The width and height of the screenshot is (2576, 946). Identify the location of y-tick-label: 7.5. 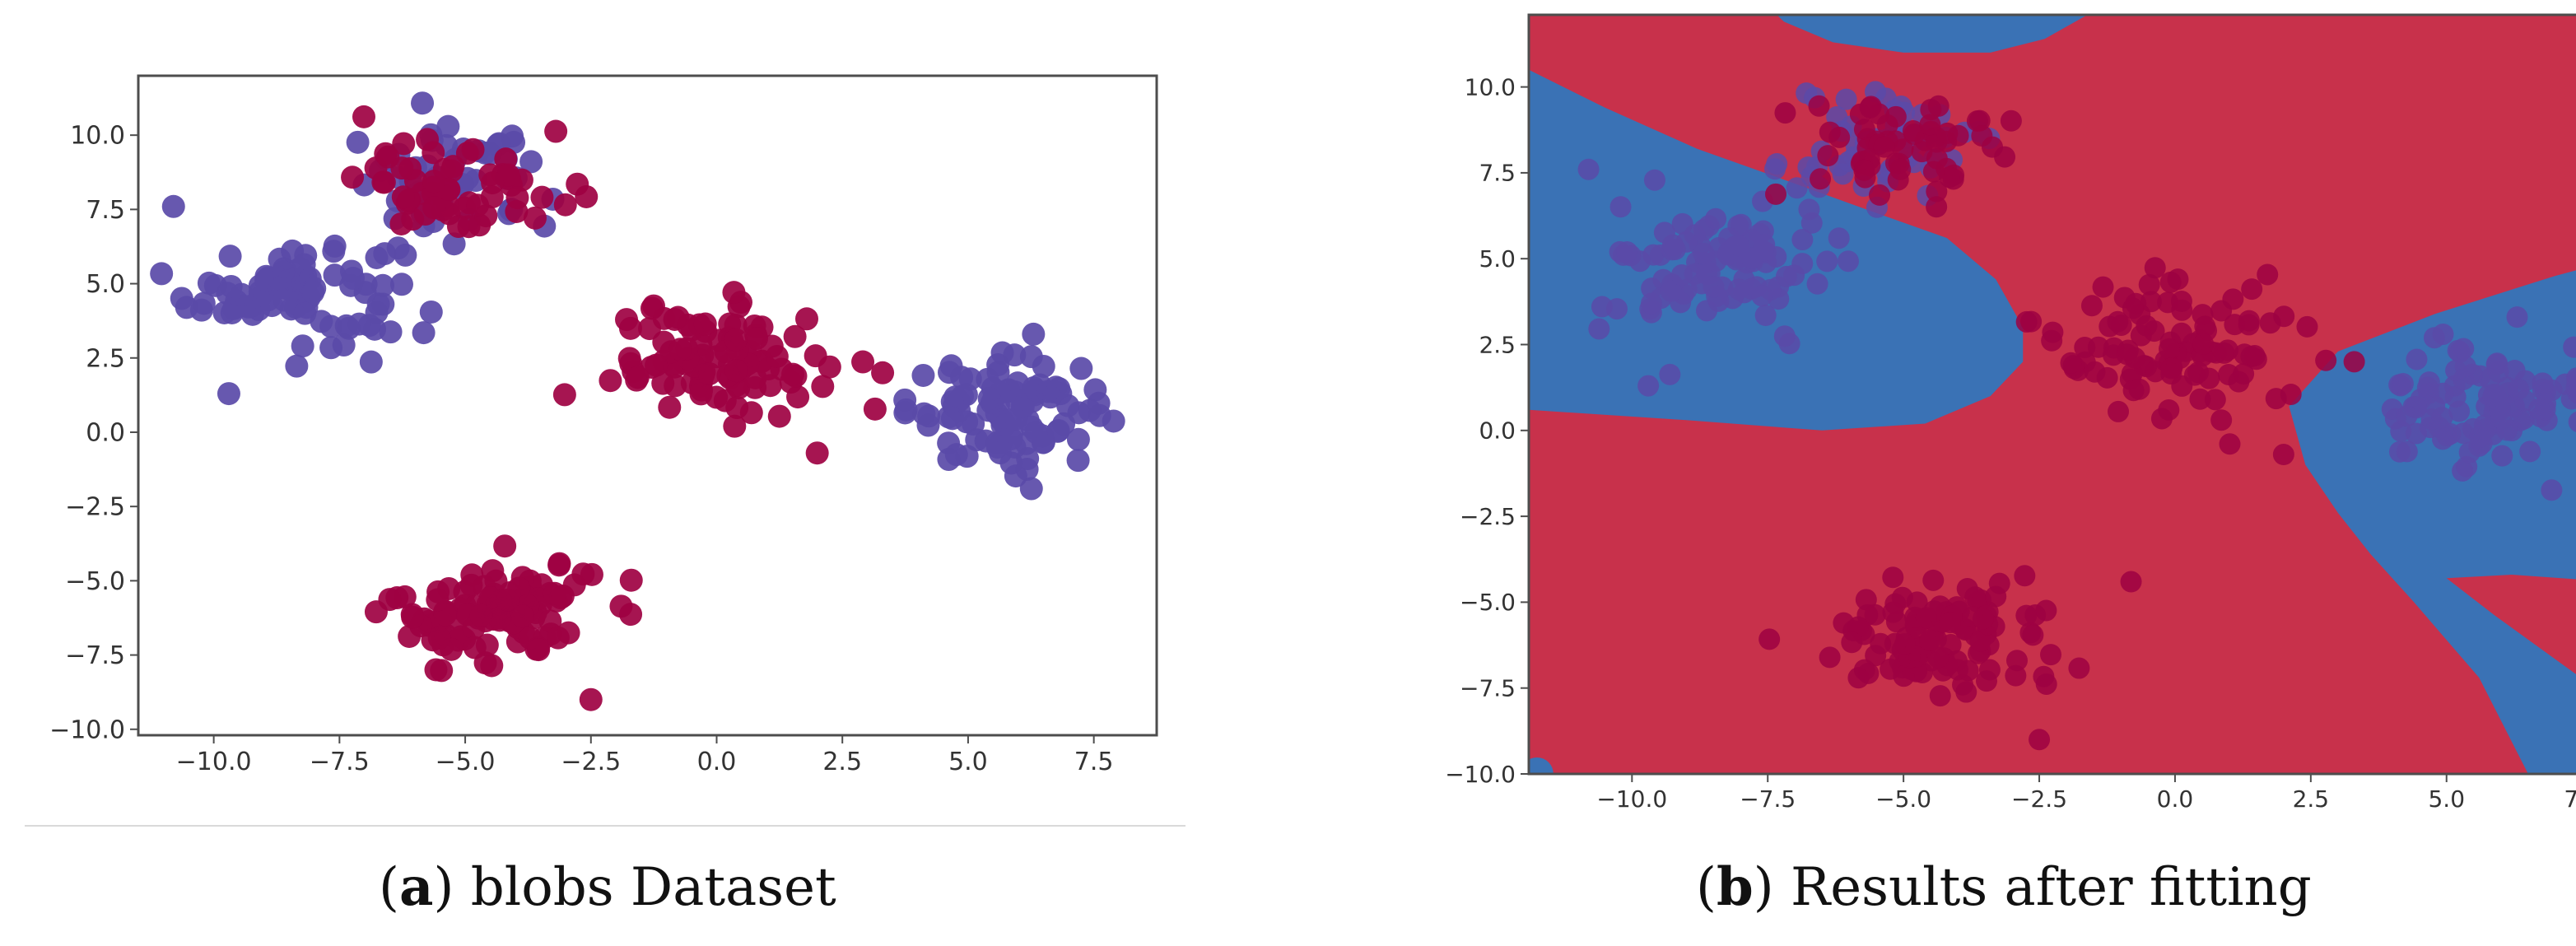
(1497, 173).